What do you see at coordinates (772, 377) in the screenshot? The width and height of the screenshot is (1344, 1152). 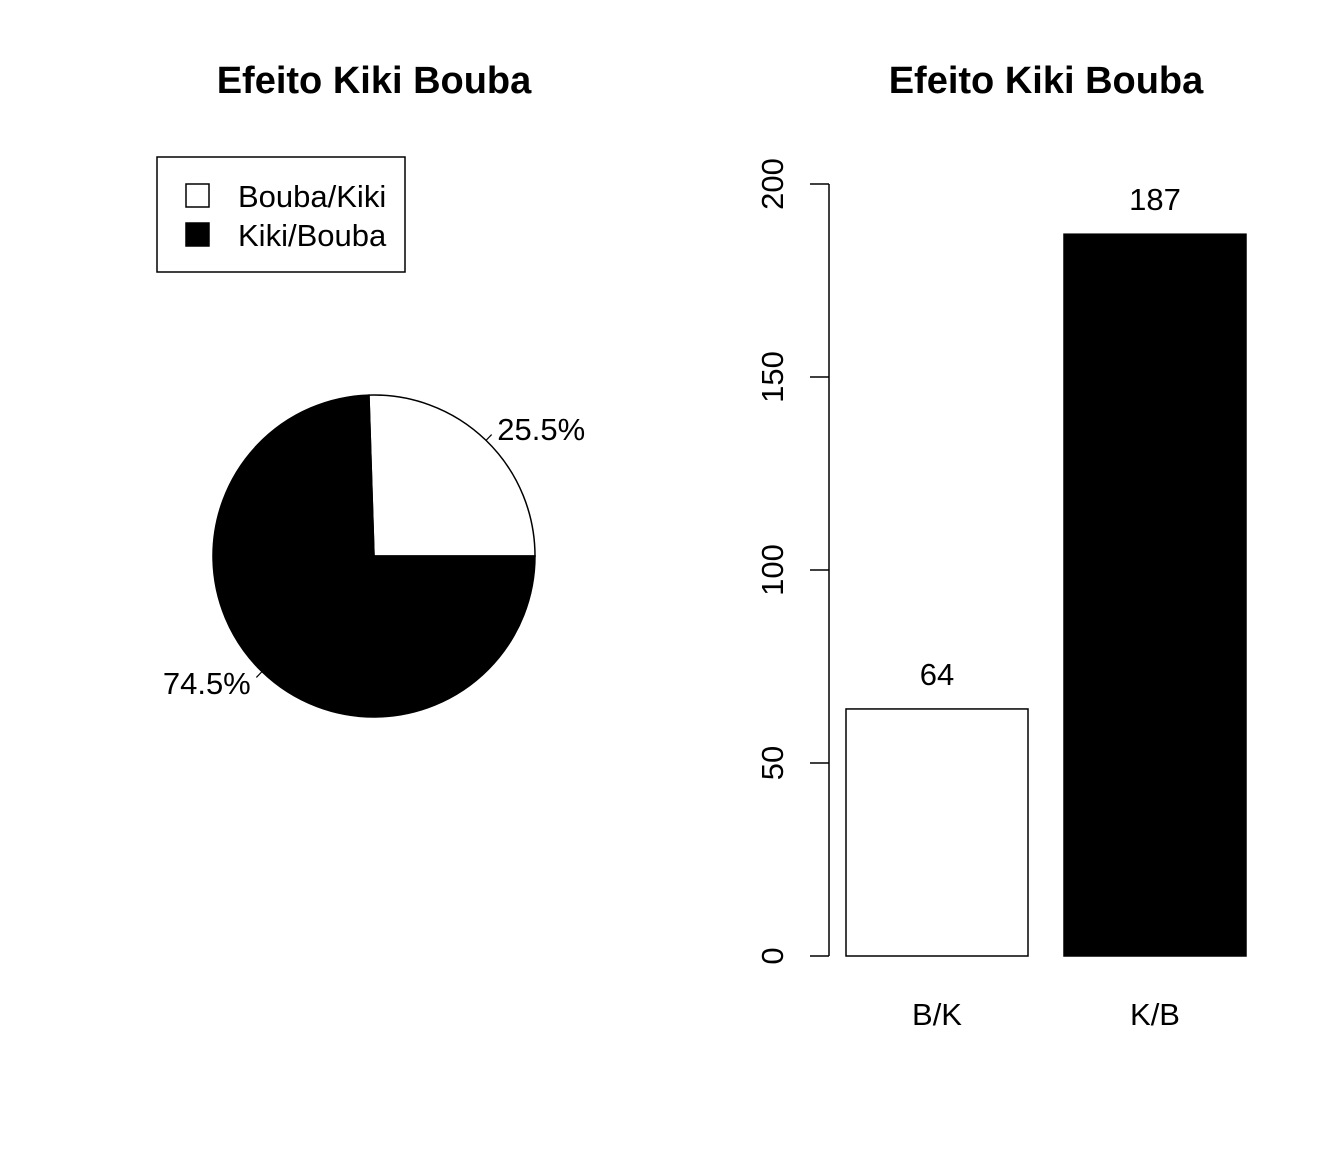 I see `y-tick-label: 150` at bounding box center [772, 377].